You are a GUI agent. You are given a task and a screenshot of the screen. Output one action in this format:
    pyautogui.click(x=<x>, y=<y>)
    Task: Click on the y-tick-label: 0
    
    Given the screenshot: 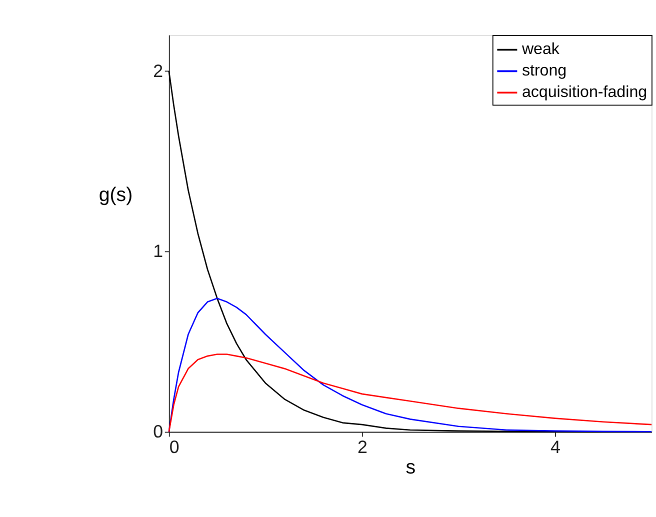 What is the action you would take?
    pyautogui.click(x=158, y=432)
    